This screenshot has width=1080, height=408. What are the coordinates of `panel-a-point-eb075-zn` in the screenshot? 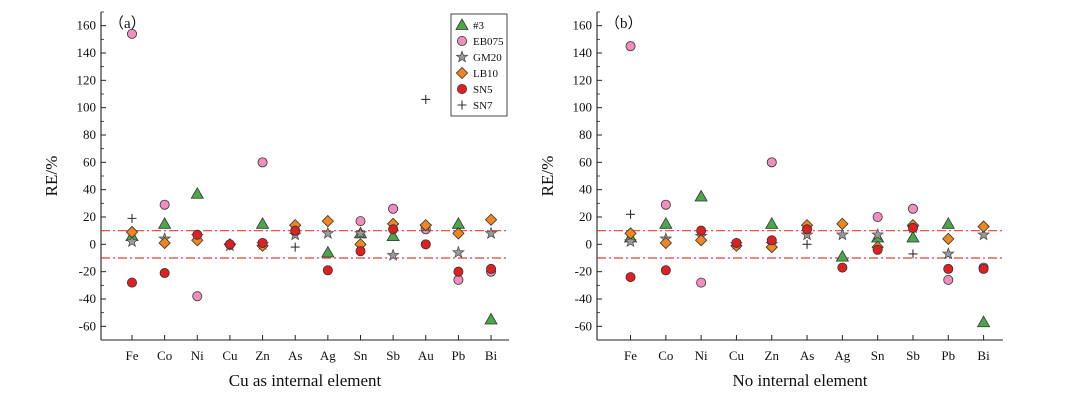 It's located at (262, 162).